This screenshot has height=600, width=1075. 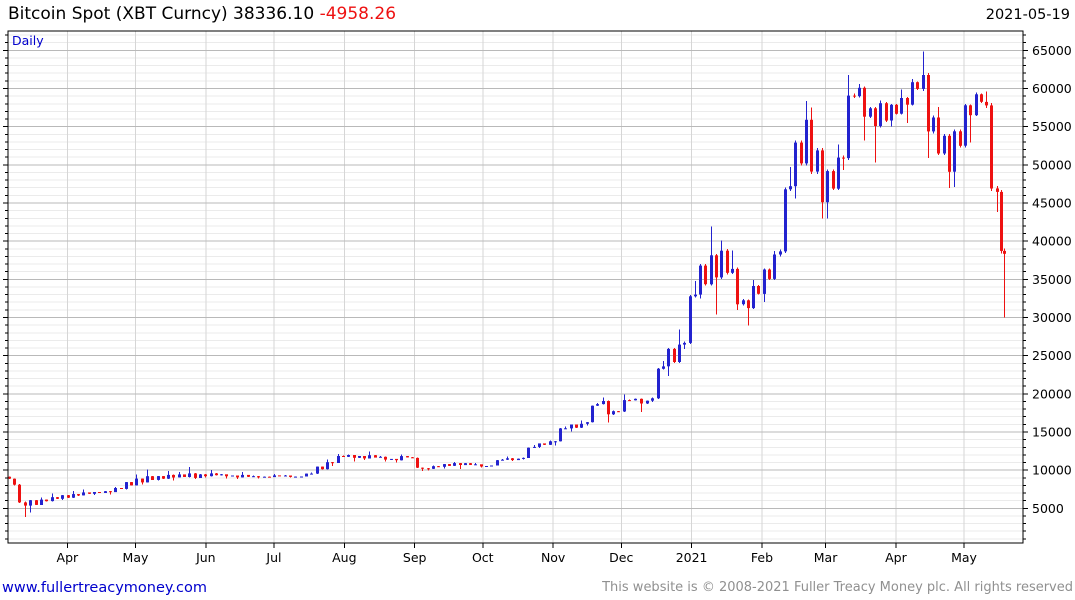 I want to click on chart-date: 2021-05-19, so click(x=1027, y=15).